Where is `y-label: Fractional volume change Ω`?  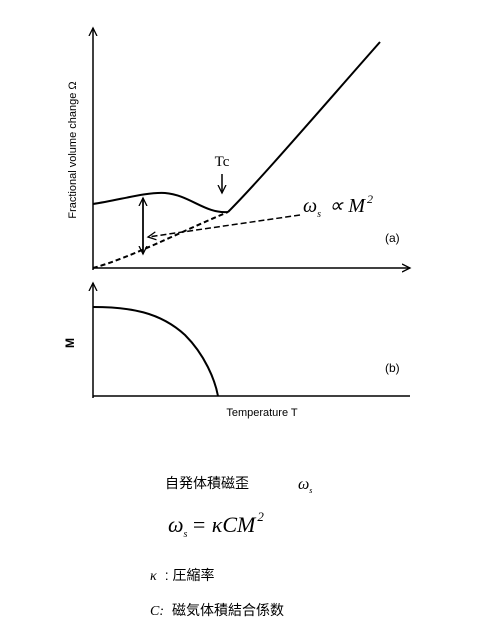
y-label: Fractional volume change Ω is located at coordinates (73, 149).